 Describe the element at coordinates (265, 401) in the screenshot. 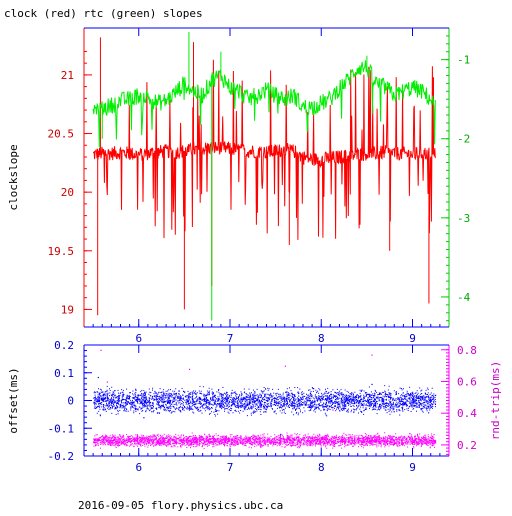

I see `offset-points` at that location.